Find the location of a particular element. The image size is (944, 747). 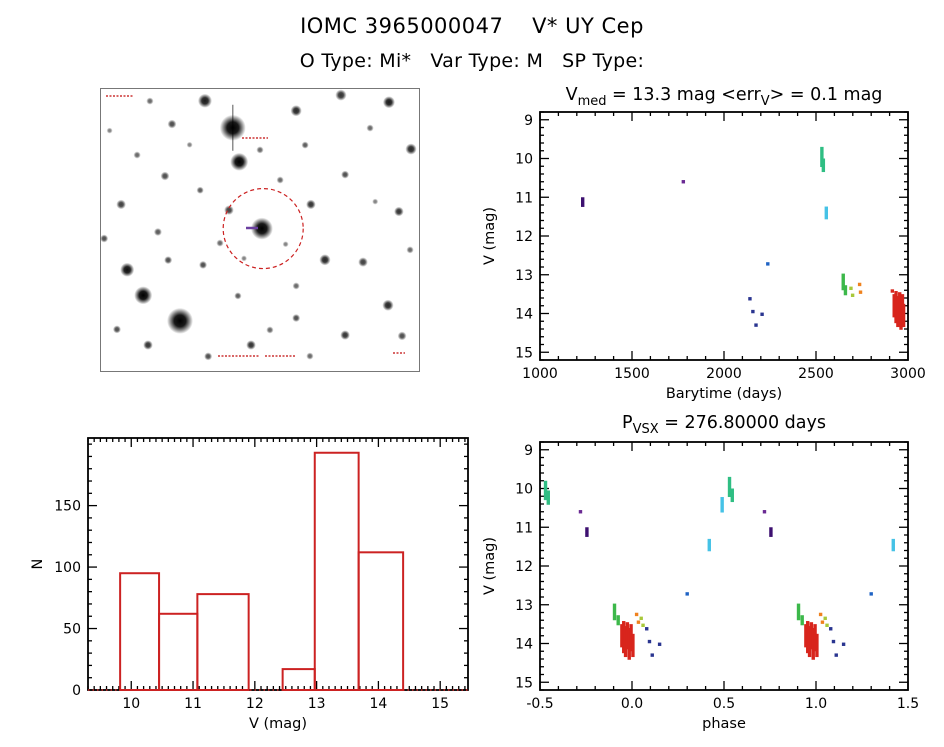

svg-text: 0.0 is located at coordinates (632, 704).